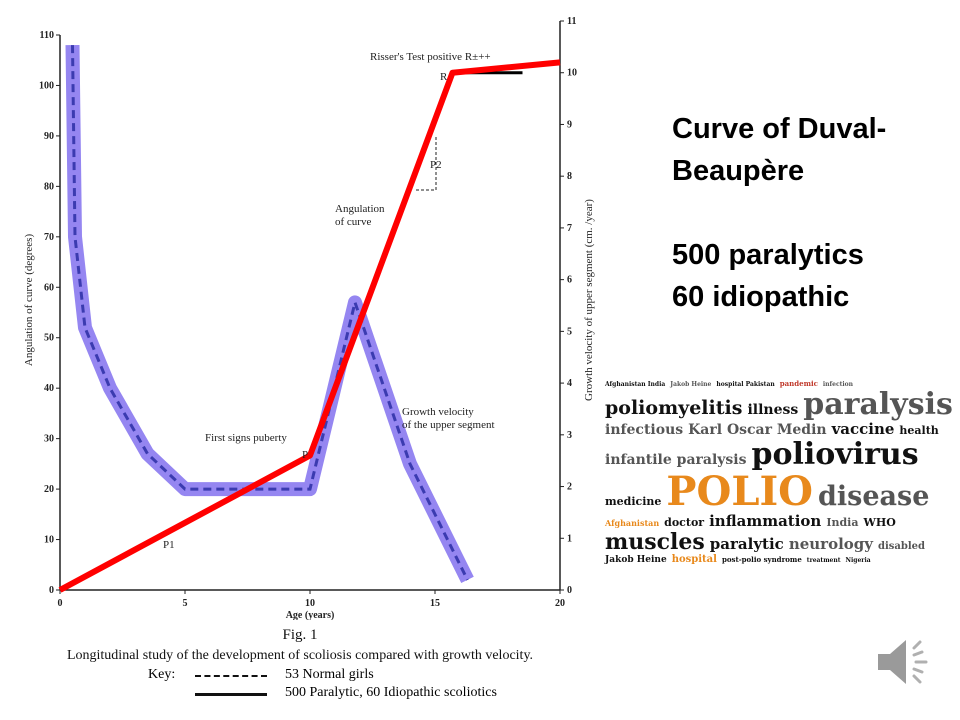 The width and height of the screenshot is (960, 720). Describe the element at coordinates (569, 280) in the screenshot. I see `y-right-tick-label: 6` at that location.